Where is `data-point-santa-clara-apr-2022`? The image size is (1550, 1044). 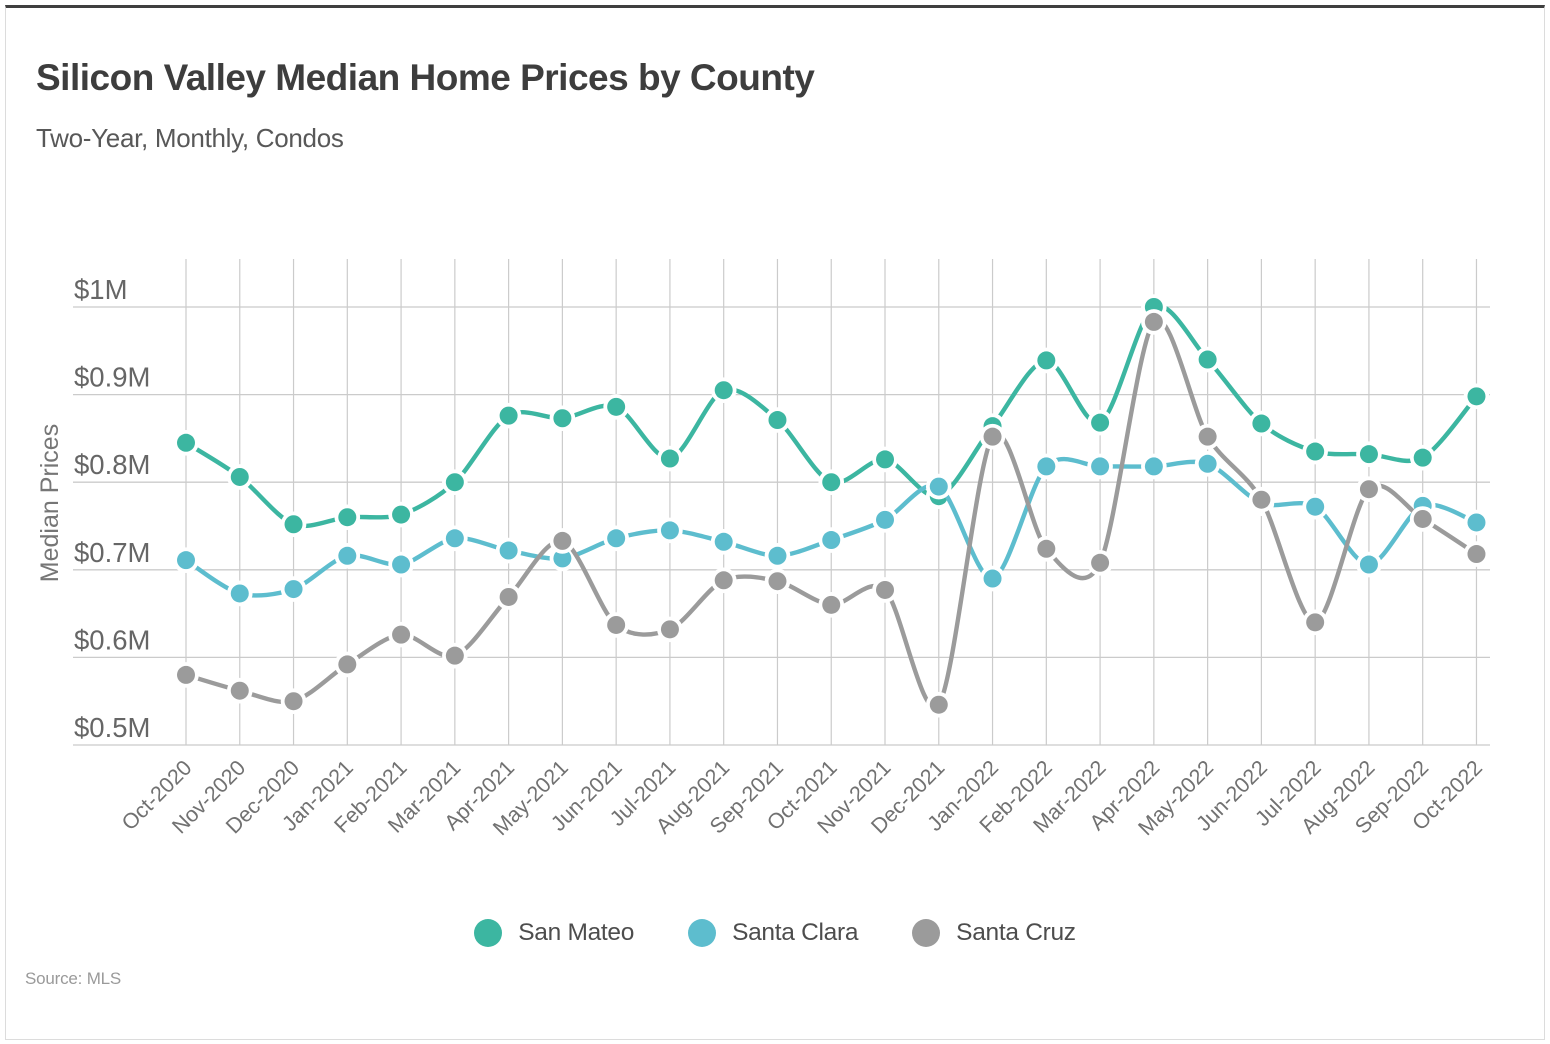 data-point-santa-clara-apr-2022 is located at coordinates (1153, 466).